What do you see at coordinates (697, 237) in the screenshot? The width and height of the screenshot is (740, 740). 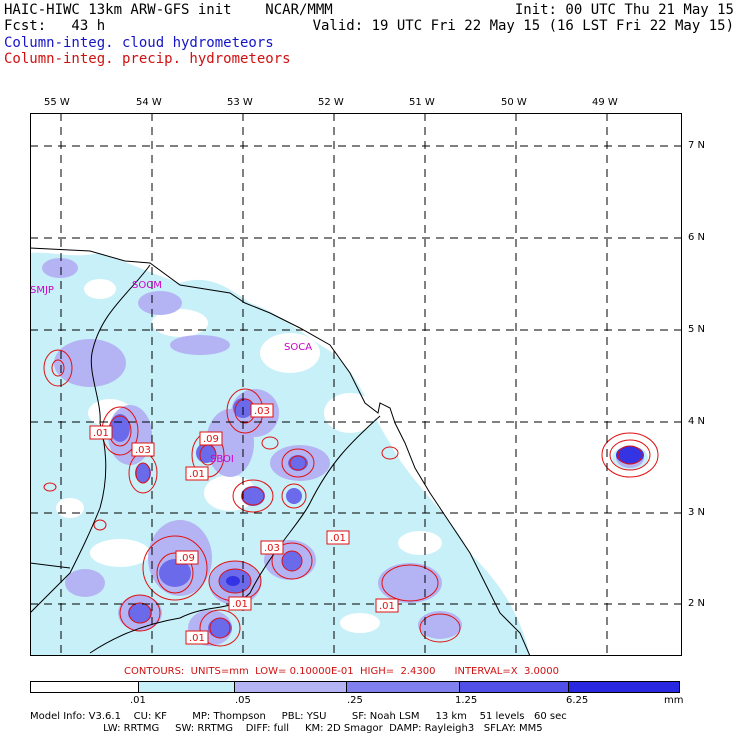 I see `lat-label: 6 N` at bounding box center [697, 237].